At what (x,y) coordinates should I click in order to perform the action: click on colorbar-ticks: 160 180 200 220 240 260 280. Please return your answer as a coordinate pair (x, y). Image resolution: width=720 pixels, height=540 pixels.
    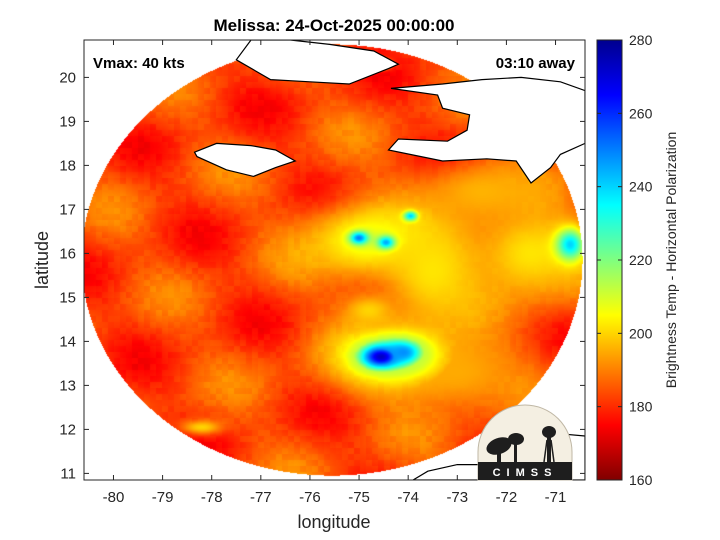
    Looking at the image, I should click on (625, 260).